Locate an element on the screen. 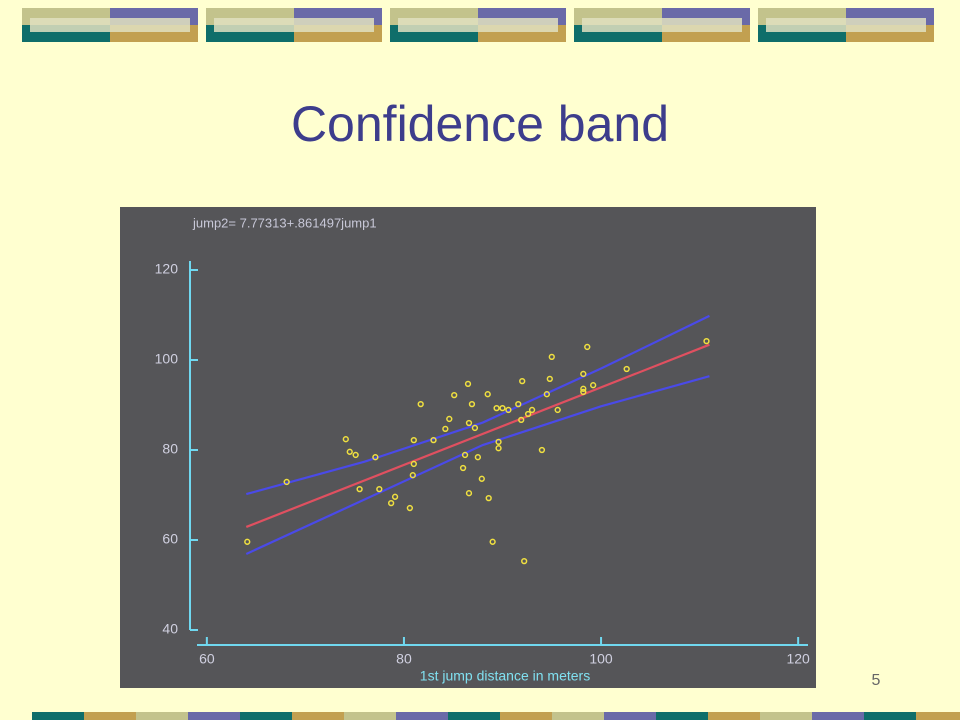 Image resolution: width=960 pixels, height=720 pixels. equation: jump2= 7.77313+.861497jump1 is located at coordinates (284, 222).